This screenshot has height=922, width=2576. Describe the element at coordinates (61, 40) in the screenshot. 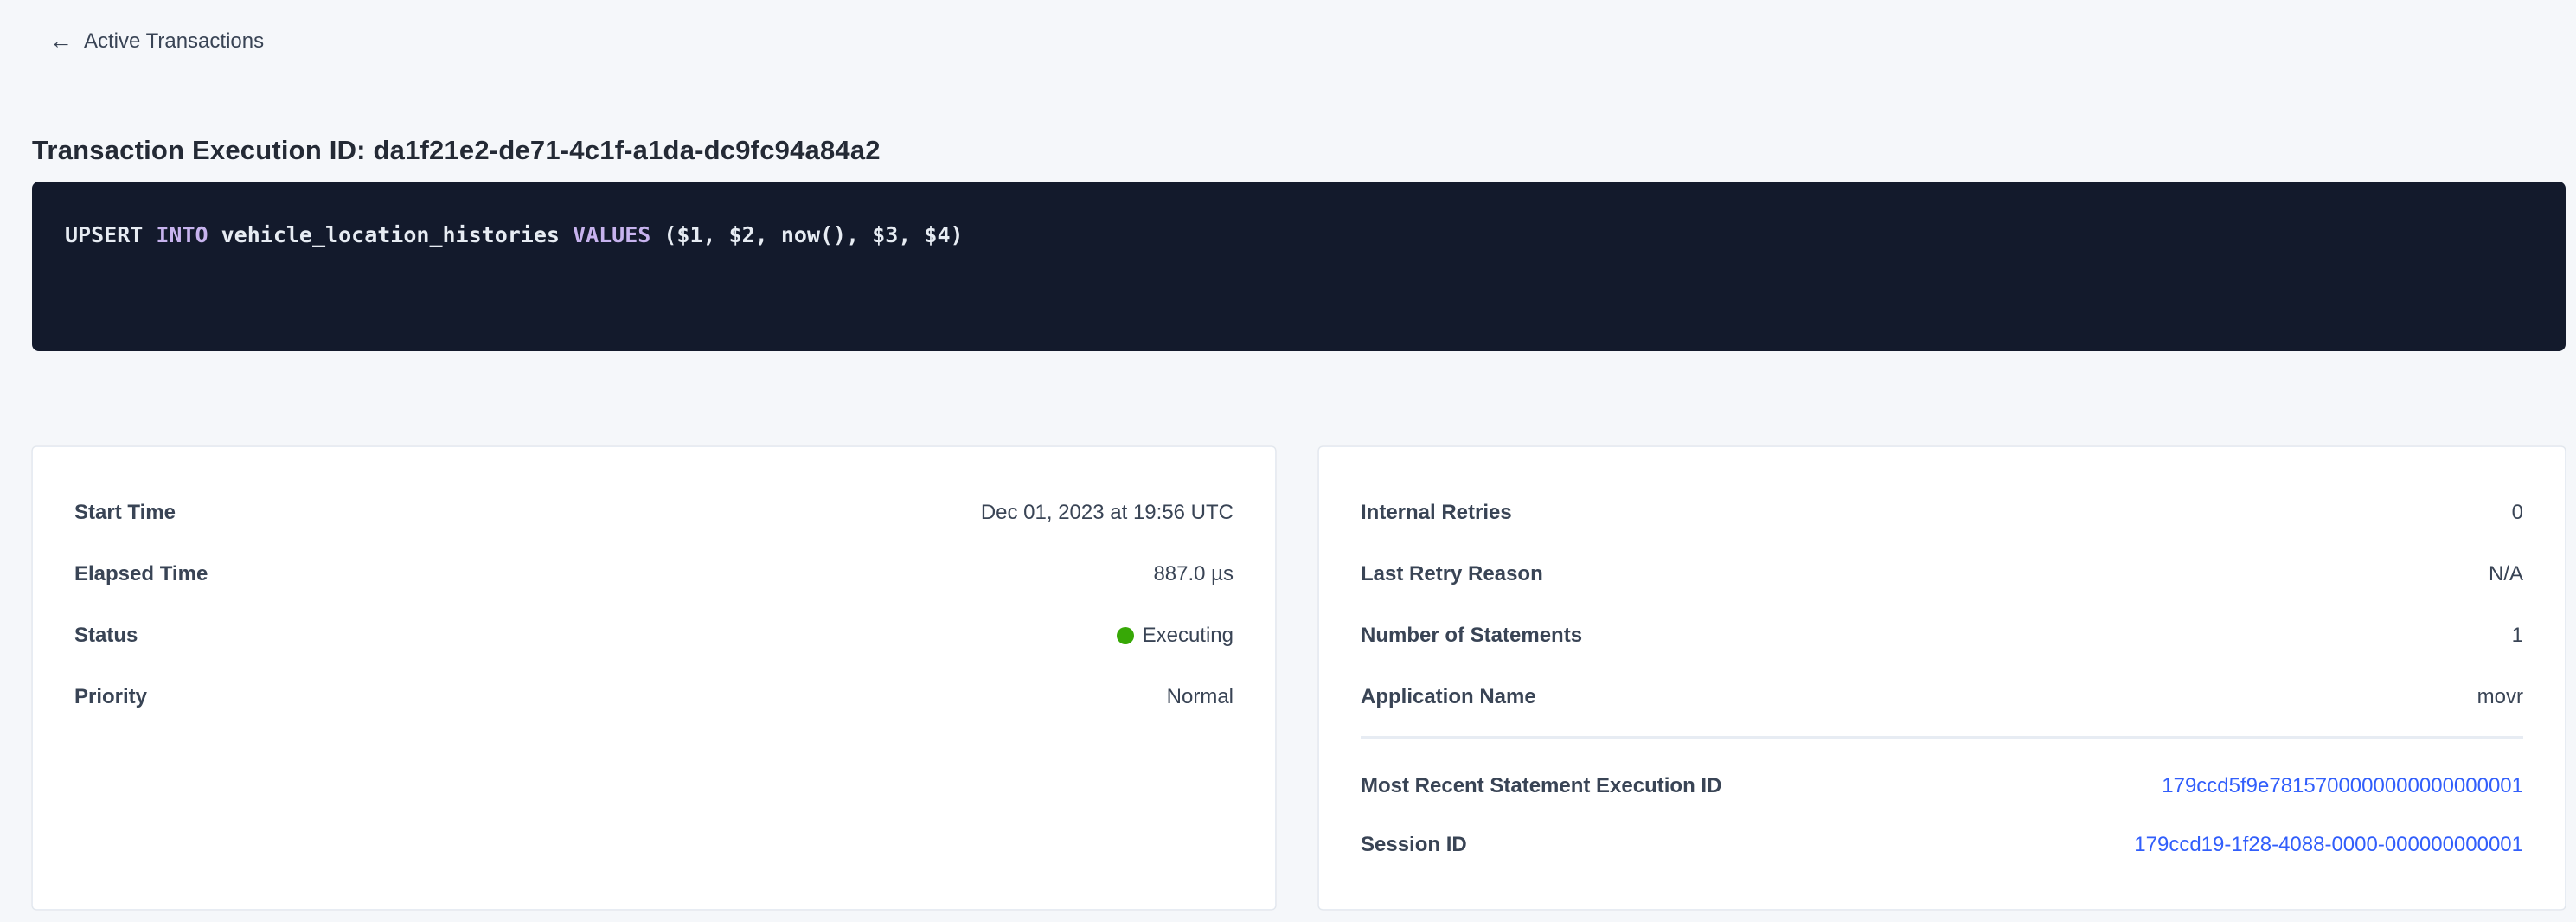

I see `arrow-left-icon: ←` at that location.